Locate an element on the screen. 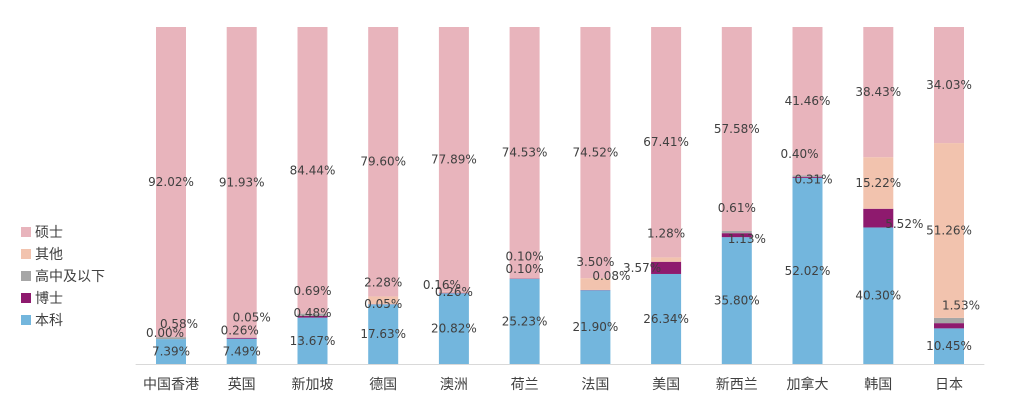 The image size is (1014, 416). data-label: 26.34% is located at coordinates (666, 319).